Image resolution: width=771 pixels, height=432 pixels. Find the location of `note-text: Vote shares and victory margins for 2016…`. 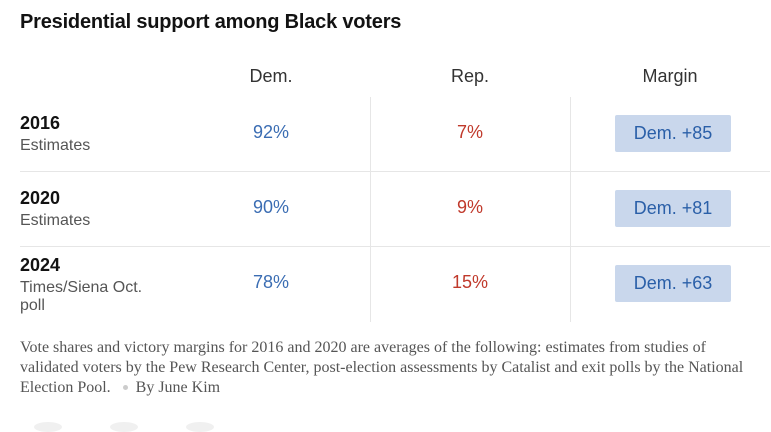

note-text: Vote shares and victory margins for 2016… is located at coordinates (382, 367).